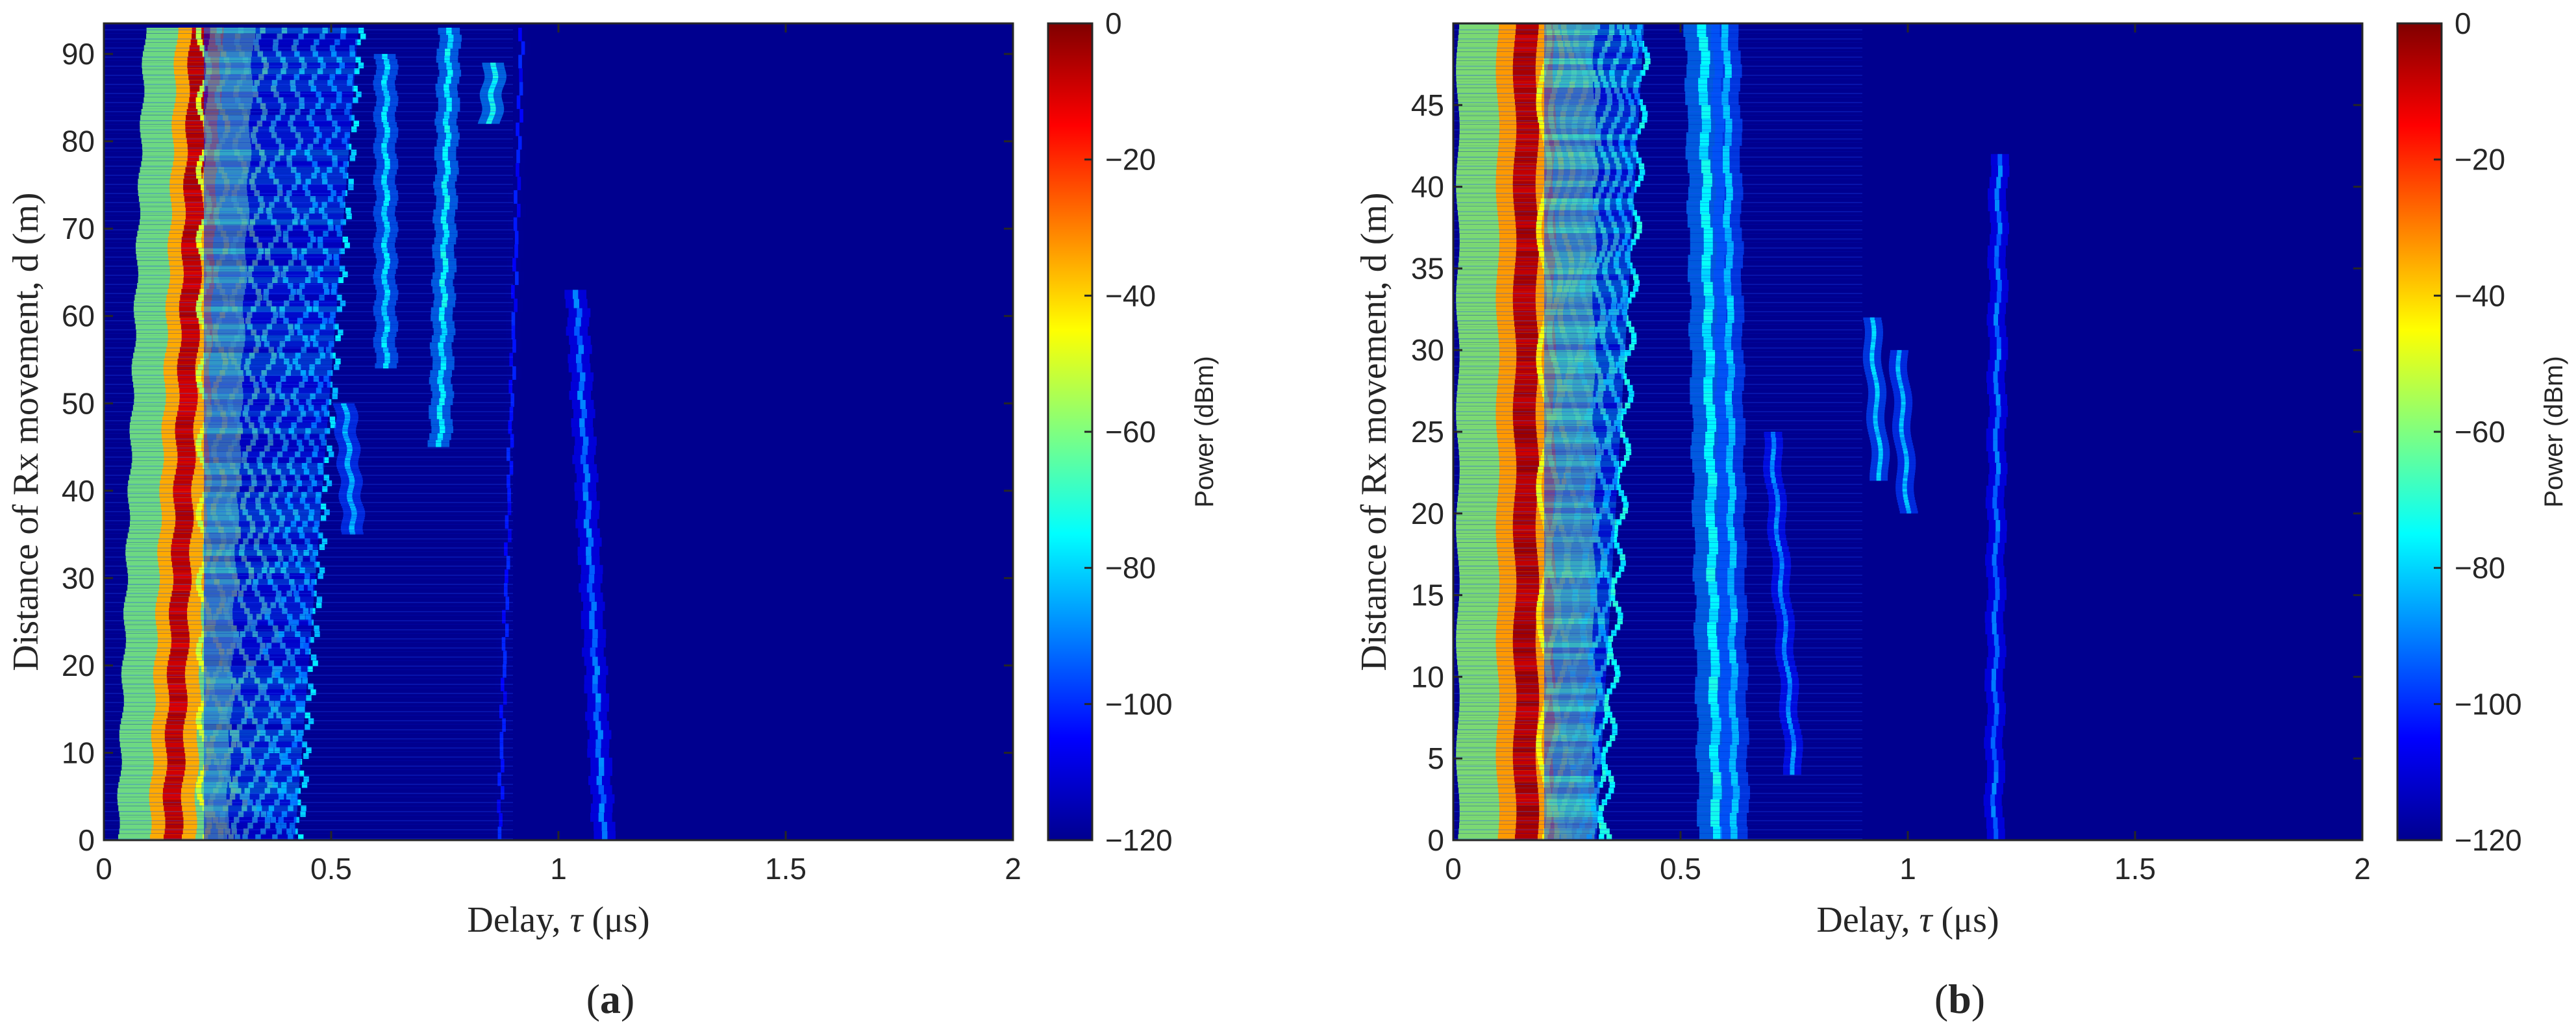  What do you see at coordinates (308, 431) in the screenshot?
I see `noise-streaks` at bounding box center [308, 431].